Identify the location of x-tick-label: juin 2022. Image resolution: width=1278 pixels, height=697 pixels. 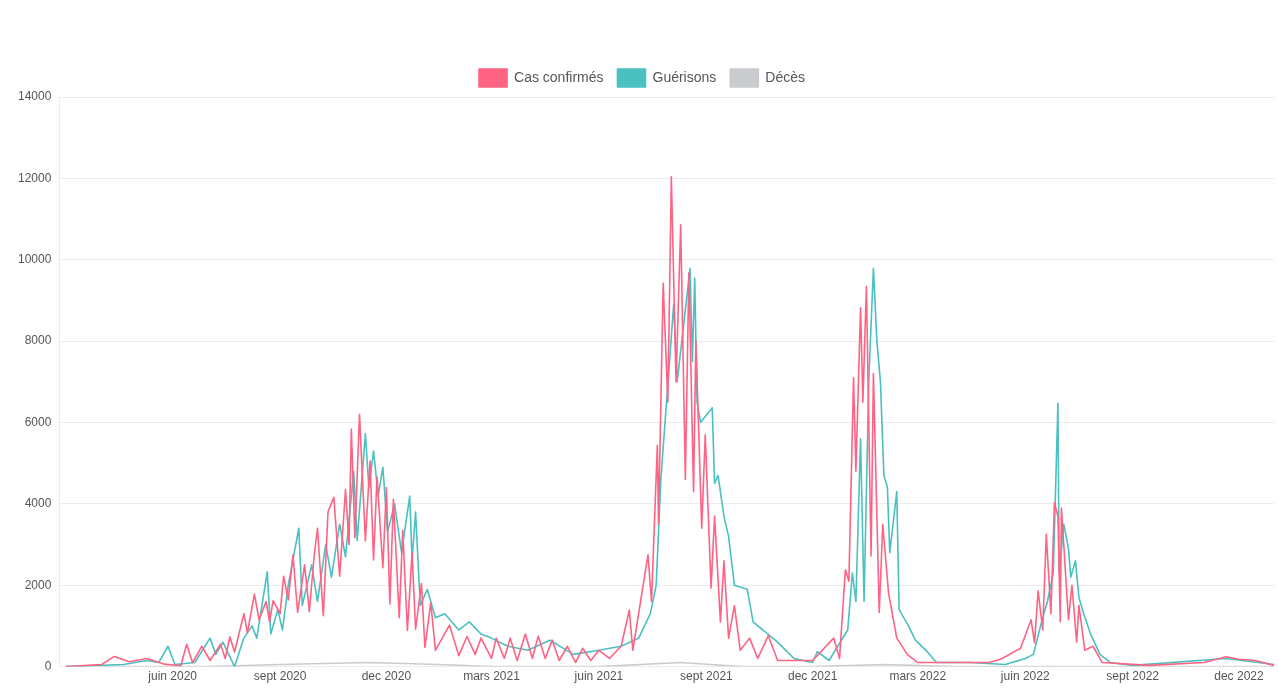
(1024, 676).